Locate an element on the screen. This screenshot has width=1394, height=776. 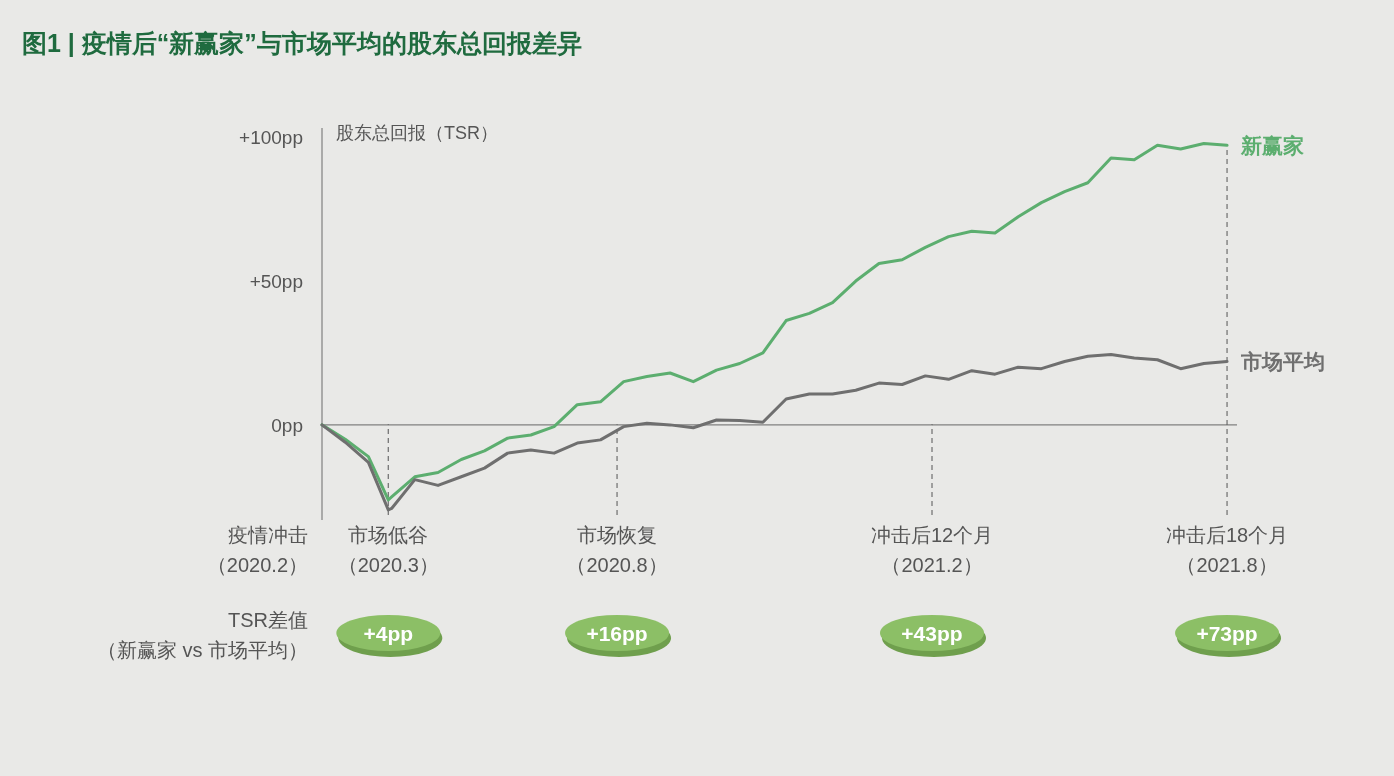
text: +16pp is located at coordinates (617, 633).